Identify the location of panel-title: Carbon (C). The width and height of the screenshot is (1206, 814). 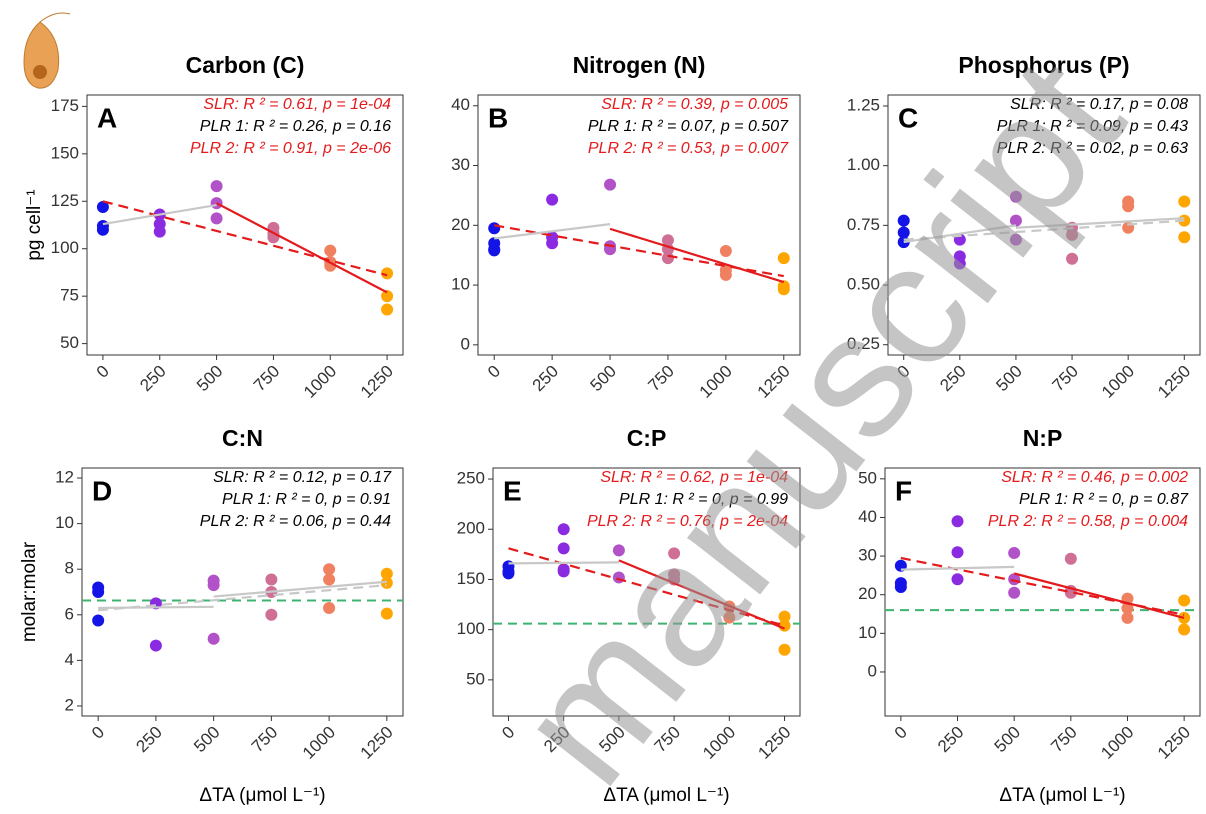
(245, 65).